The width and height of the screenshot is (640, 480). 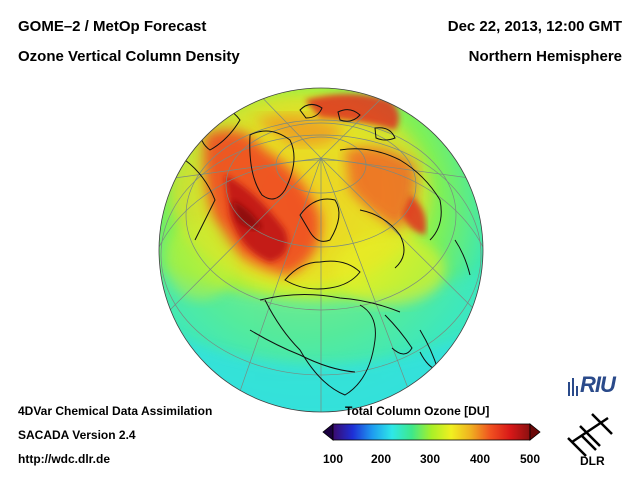 I want to click on riu-logo: RIU, so click(x=598, y=384).